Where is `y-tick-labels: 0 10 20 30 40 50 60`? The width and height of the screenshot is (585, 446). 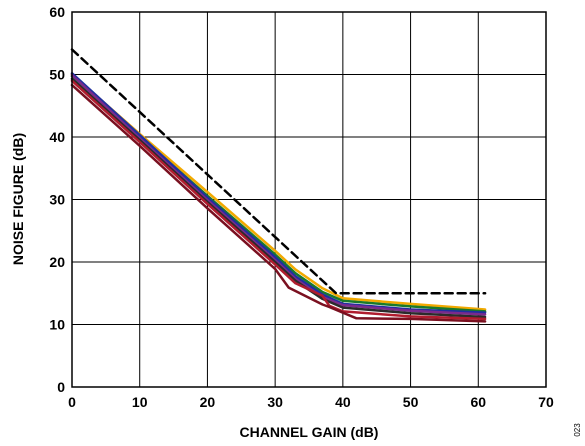 y-tick-labels: 0 10 20 30 40 50 60 is located at coordinates (57, 199).